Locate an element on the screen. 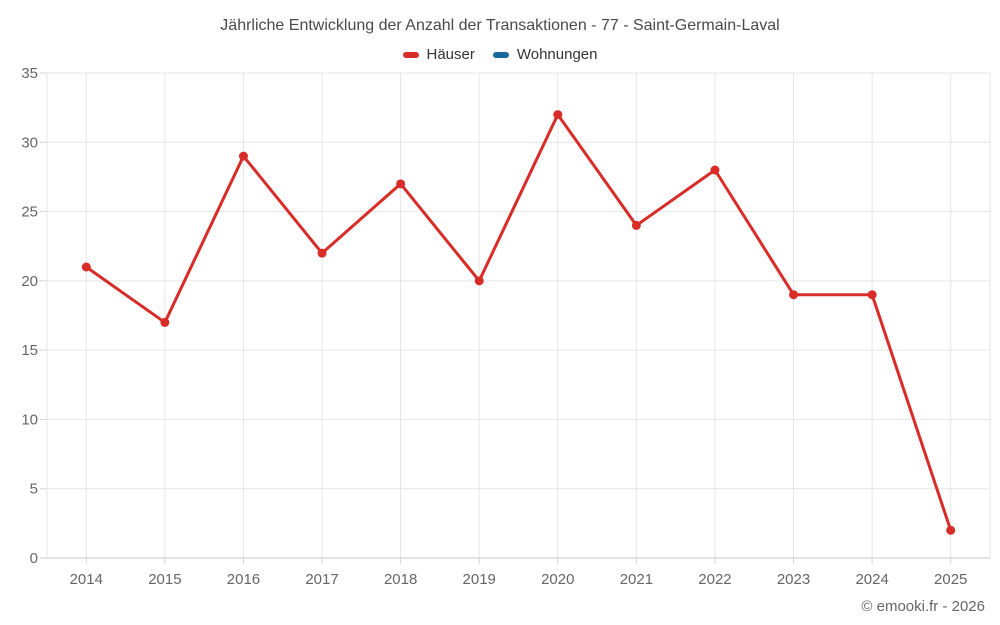  x-axis-label: 2016 is located at coordinates (243, 579).